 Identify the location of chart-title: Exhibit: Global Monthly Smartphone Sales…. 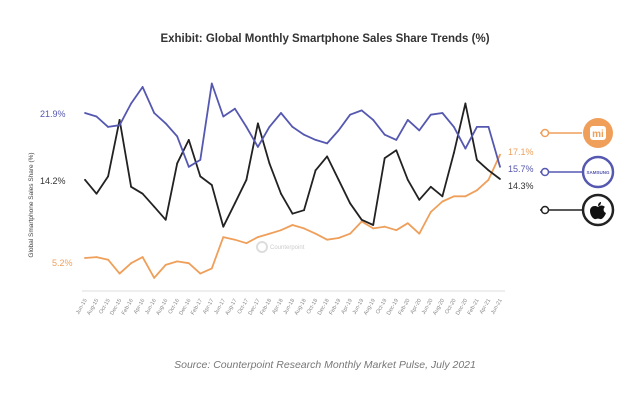
(324, 39).